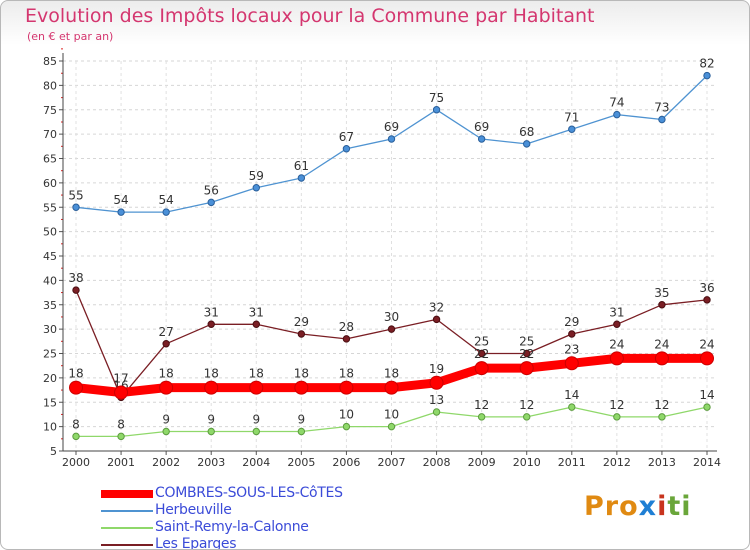 The image size is (750, 550). I want to click on y-tick-label: 35, so click(50, 305).